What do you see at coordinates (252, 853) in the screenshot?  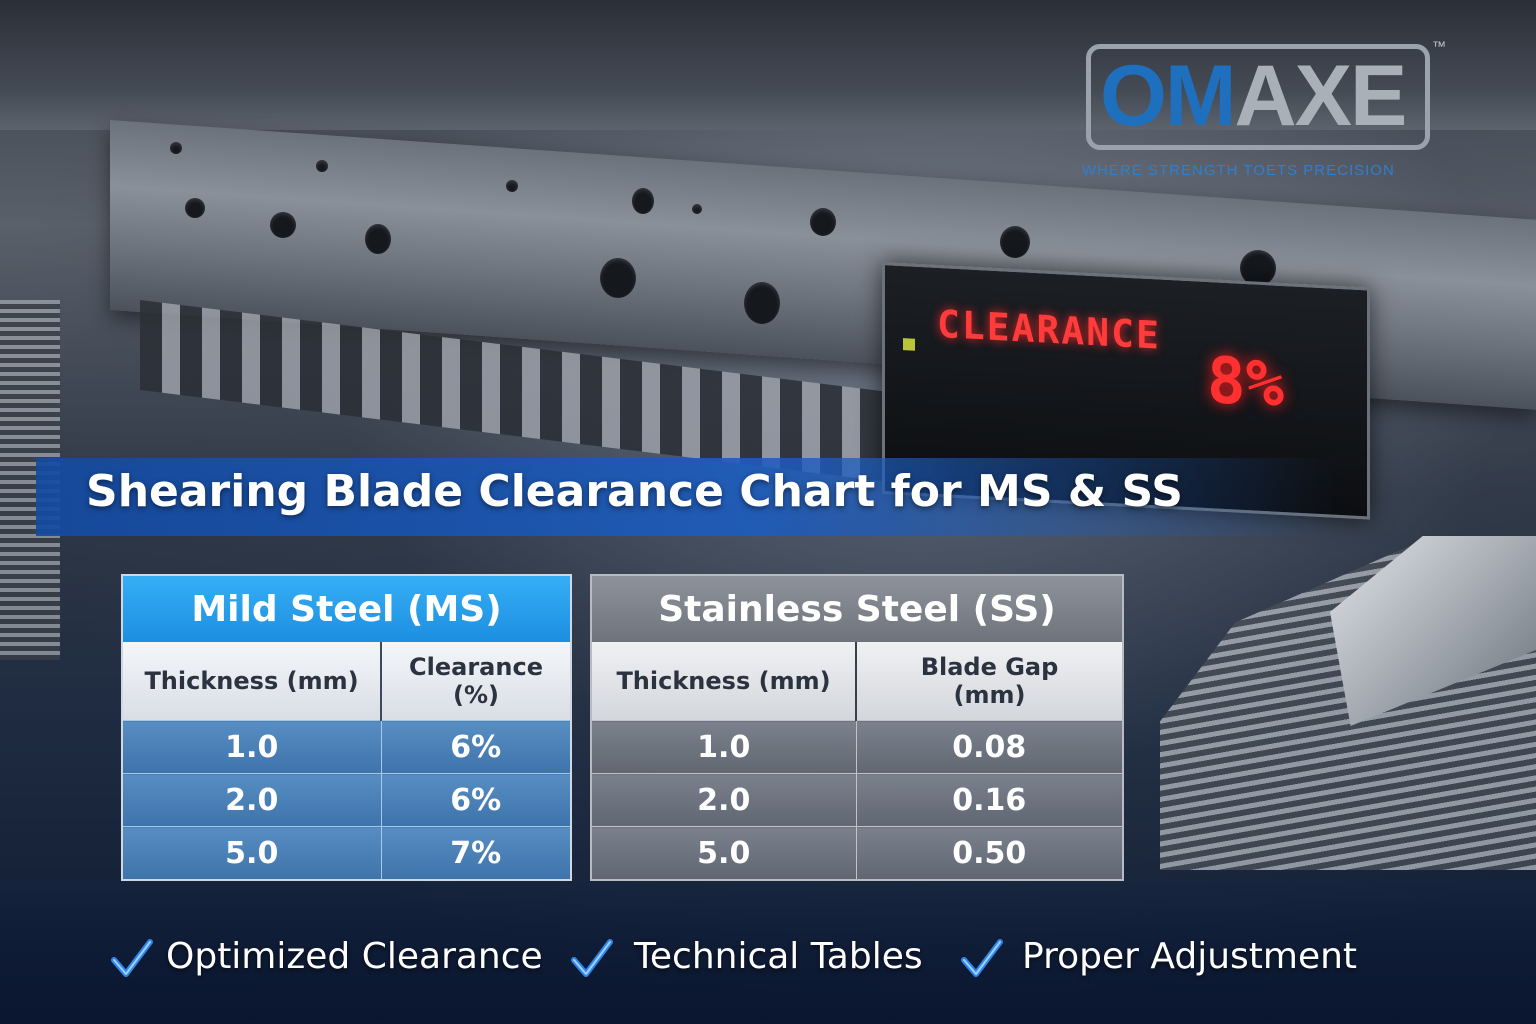 I see `ms-thickness-cell: 5.0` at bounding box center [252, 853].